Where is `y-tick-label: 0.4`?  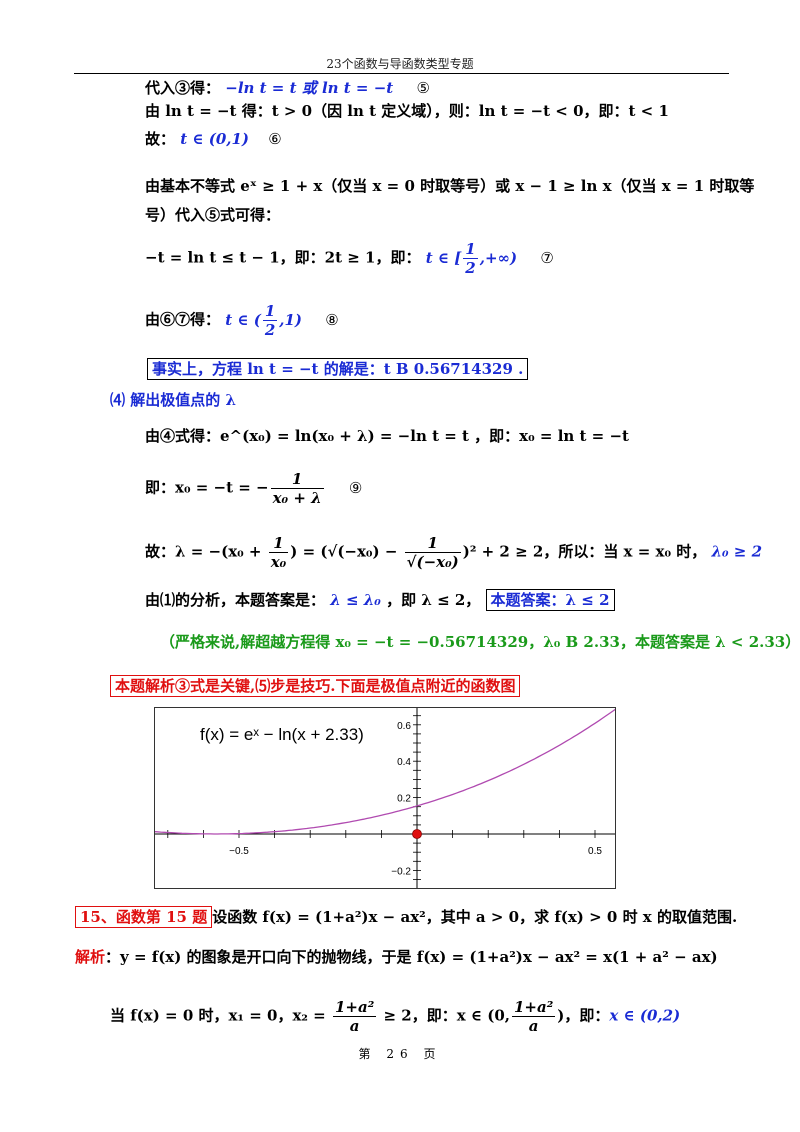
y-tick-label: 0.4 is located at coordinates (404, 762).